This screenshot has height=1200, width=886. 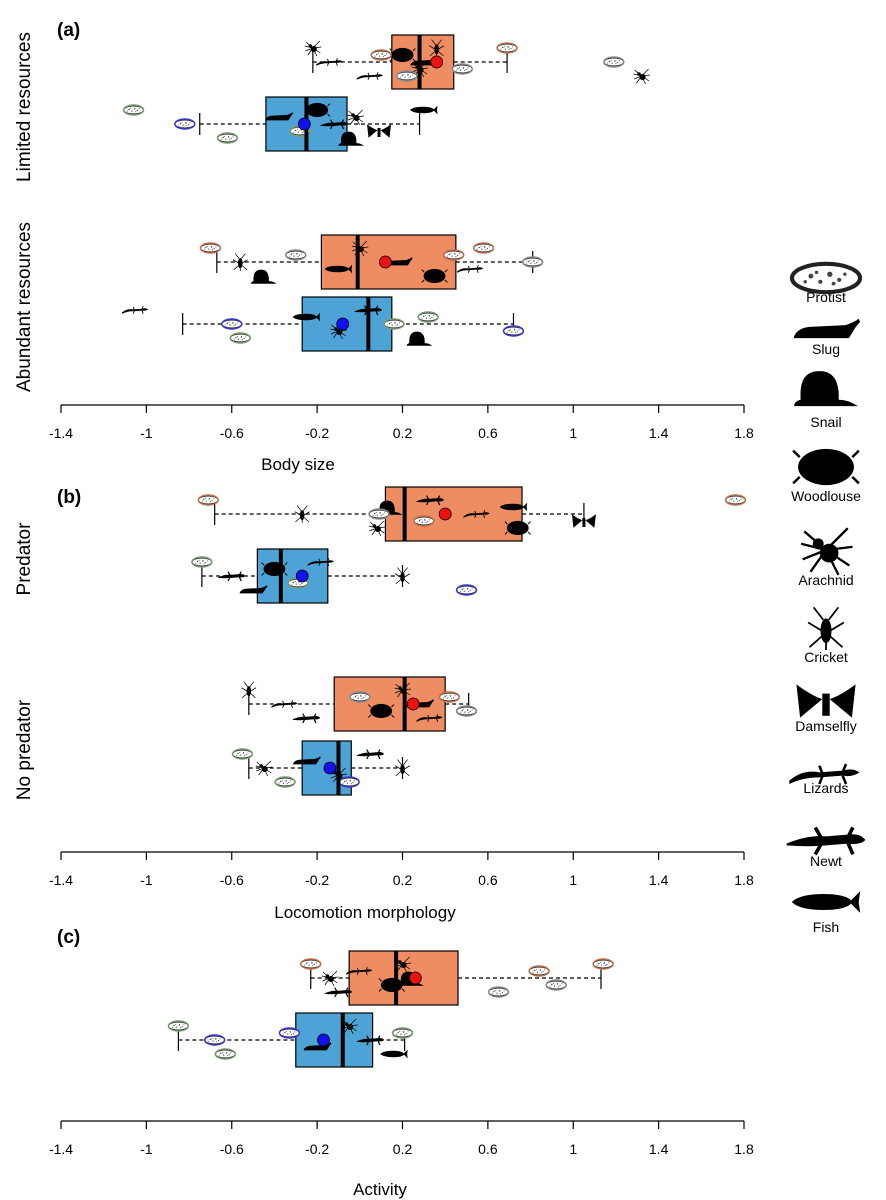 What do you see at coordinates (826, 861) in the screenshot?
I see `legend-label: Newt` at bounding box center [826, 861].